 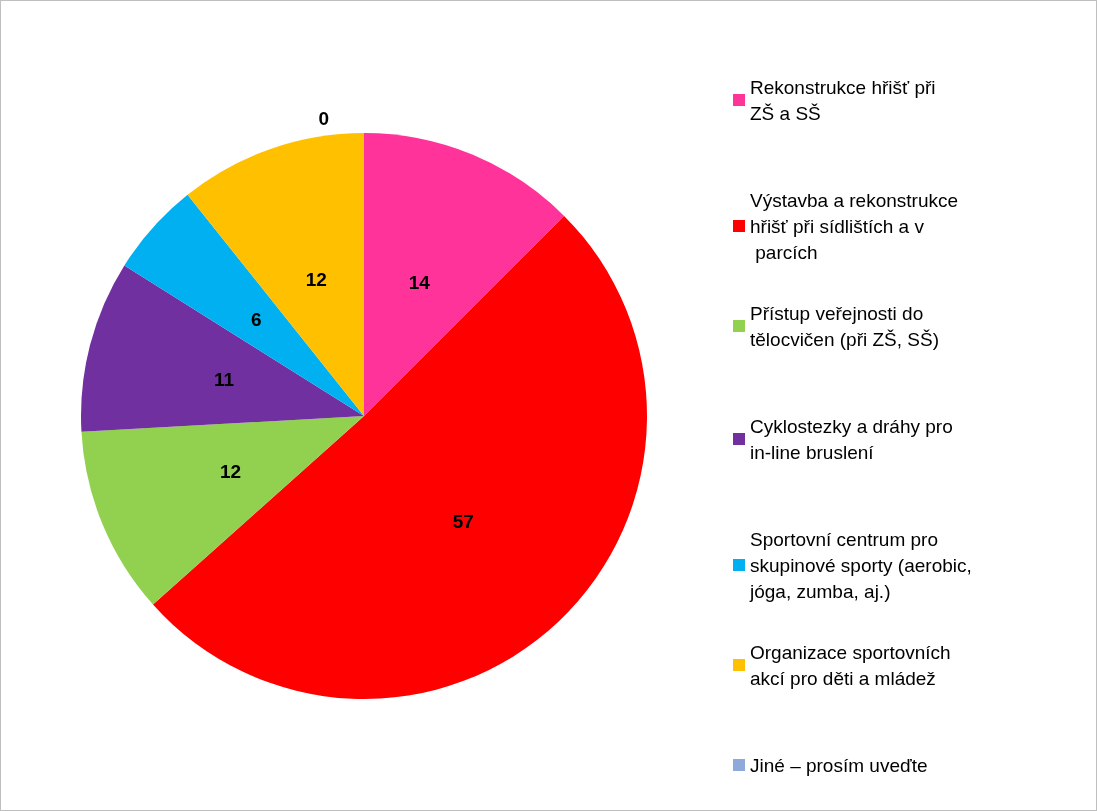 I want to click on legend-label: Výstavba a rekonstrukce hřišť při sídlištích a v parcích, so click(x=857, y=226).